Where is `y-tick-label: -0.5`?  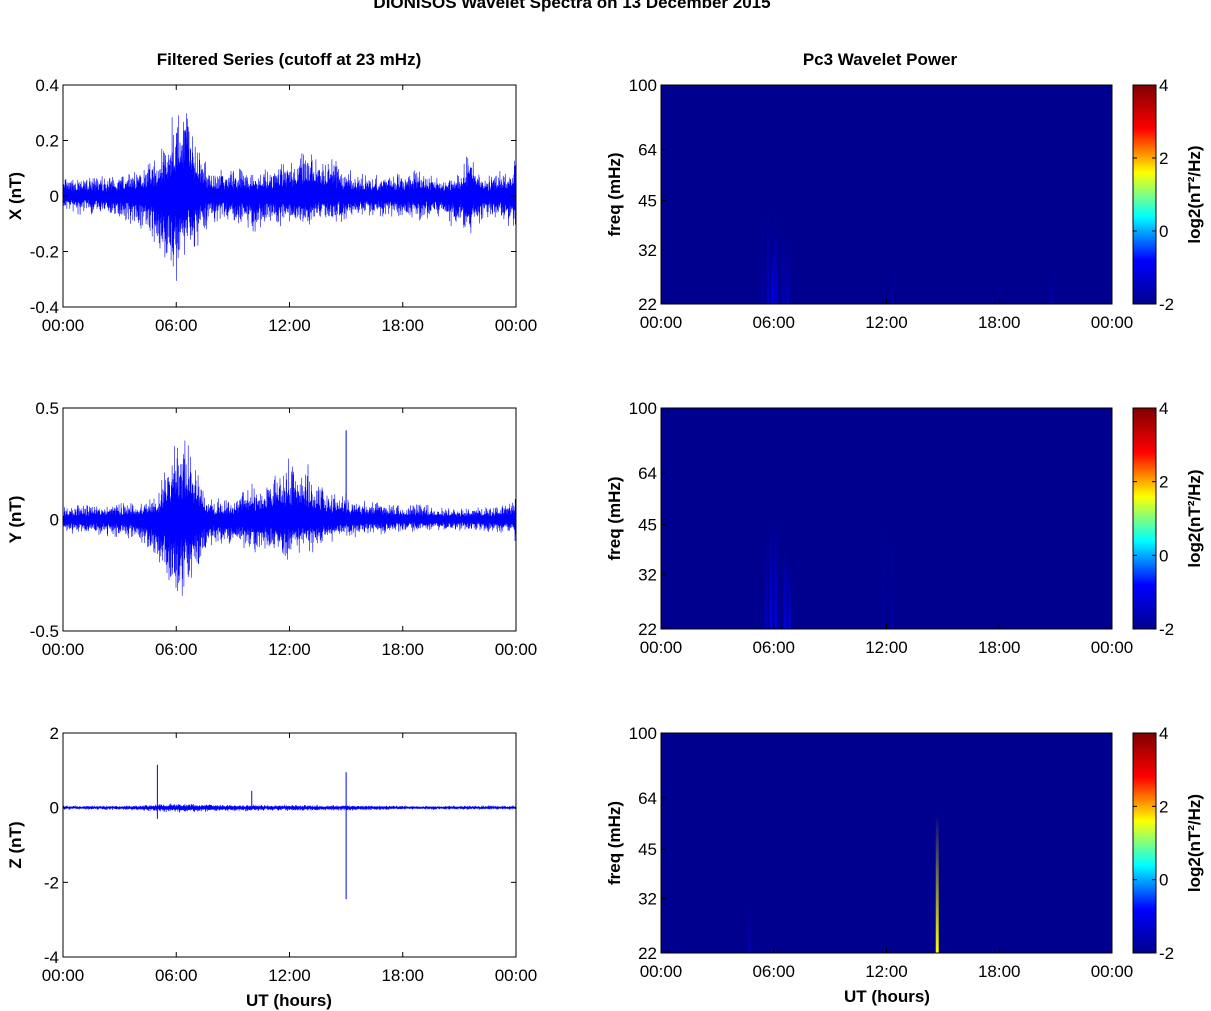 y-tick-label: -0.5 is located at coordinates (44, 631).